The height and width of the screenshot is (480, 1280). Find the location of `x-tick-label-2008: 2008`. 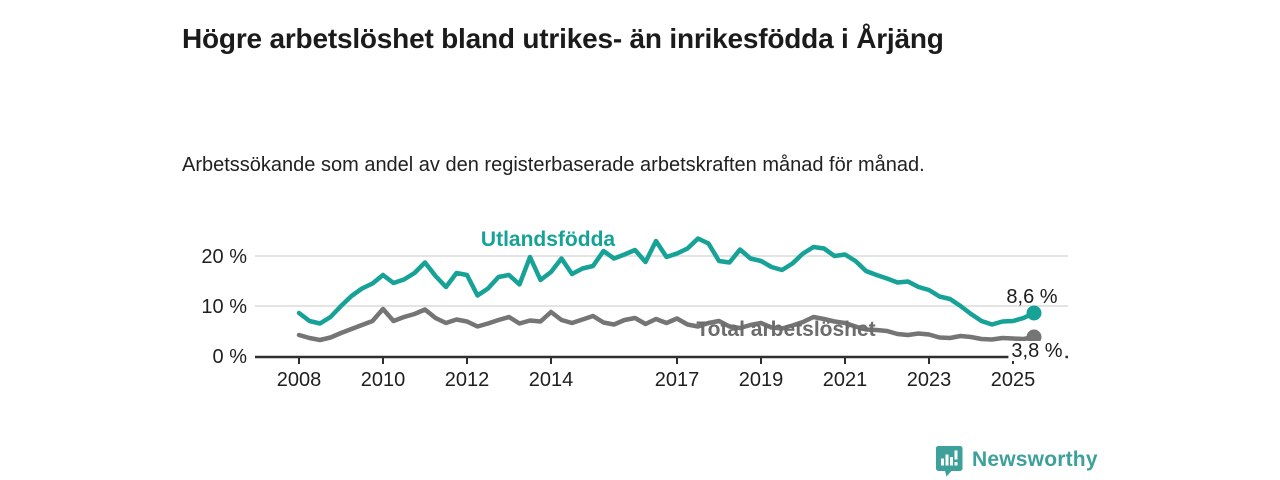

x-tick-label-2008: 2008 is located at coordinates (299, 380).